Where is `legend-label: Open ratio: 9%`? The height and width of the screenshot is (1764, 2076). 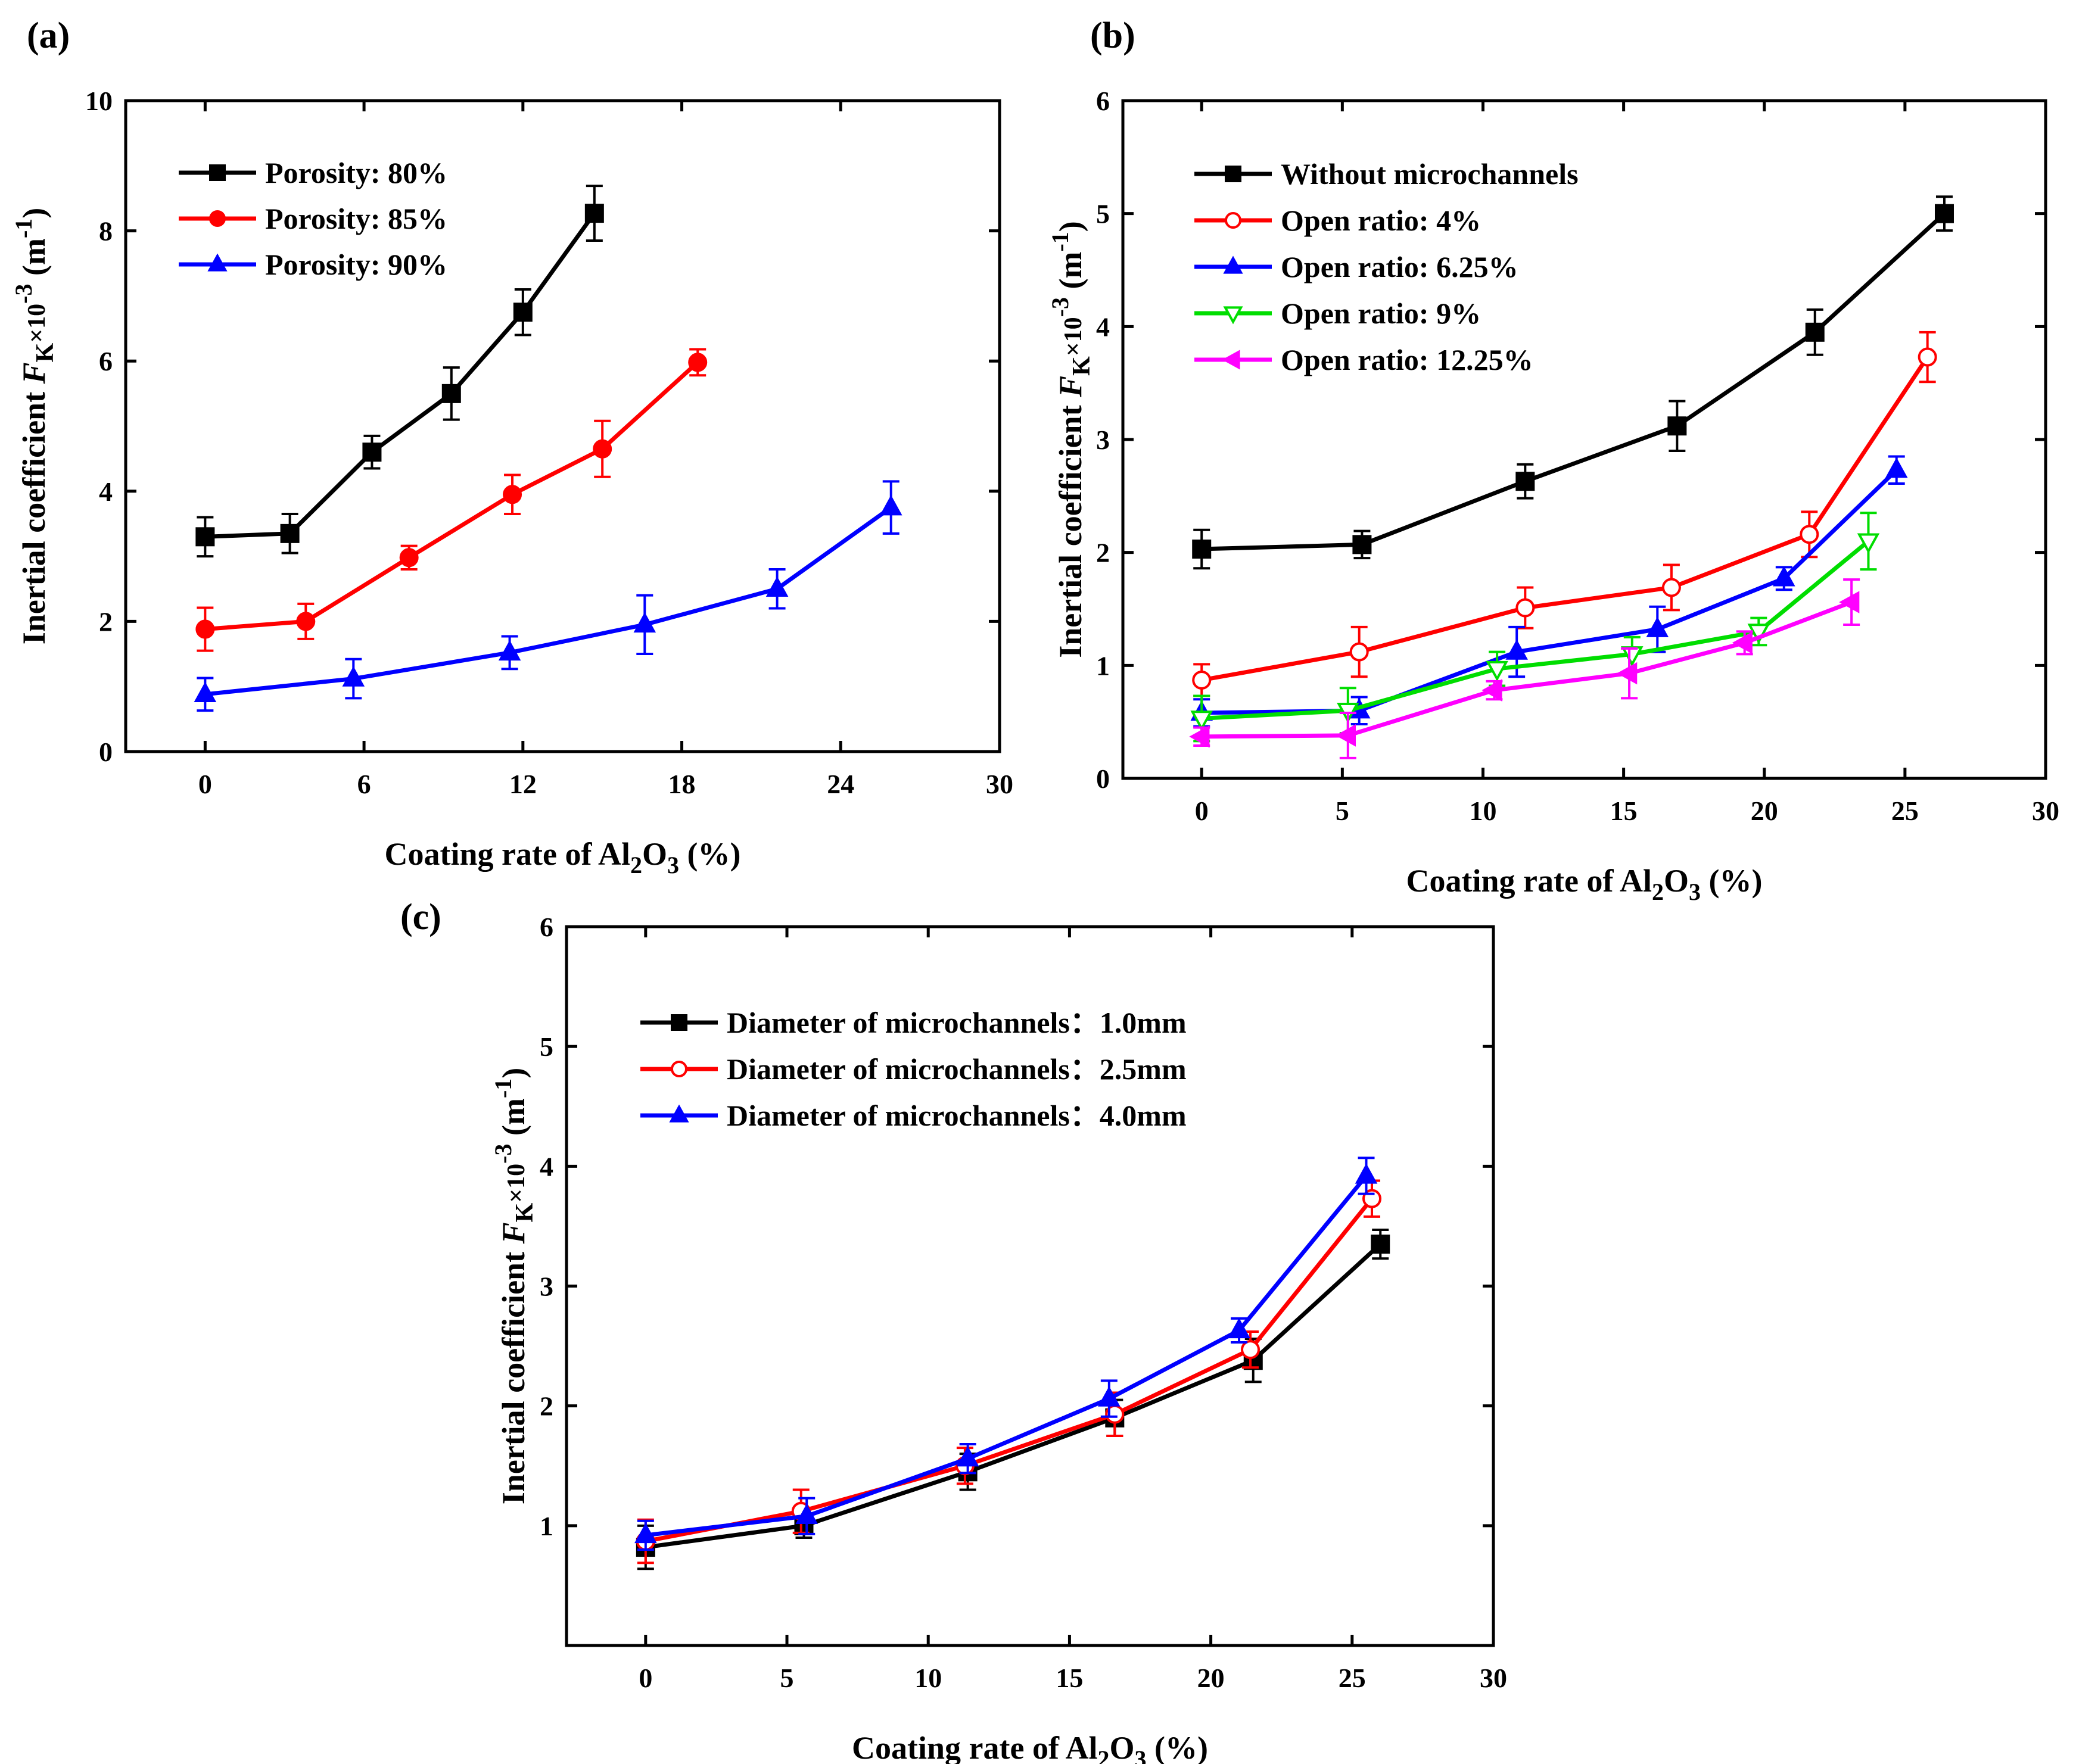
legend-label: Open ratio: 9% is located at coordinates (1381, 313).